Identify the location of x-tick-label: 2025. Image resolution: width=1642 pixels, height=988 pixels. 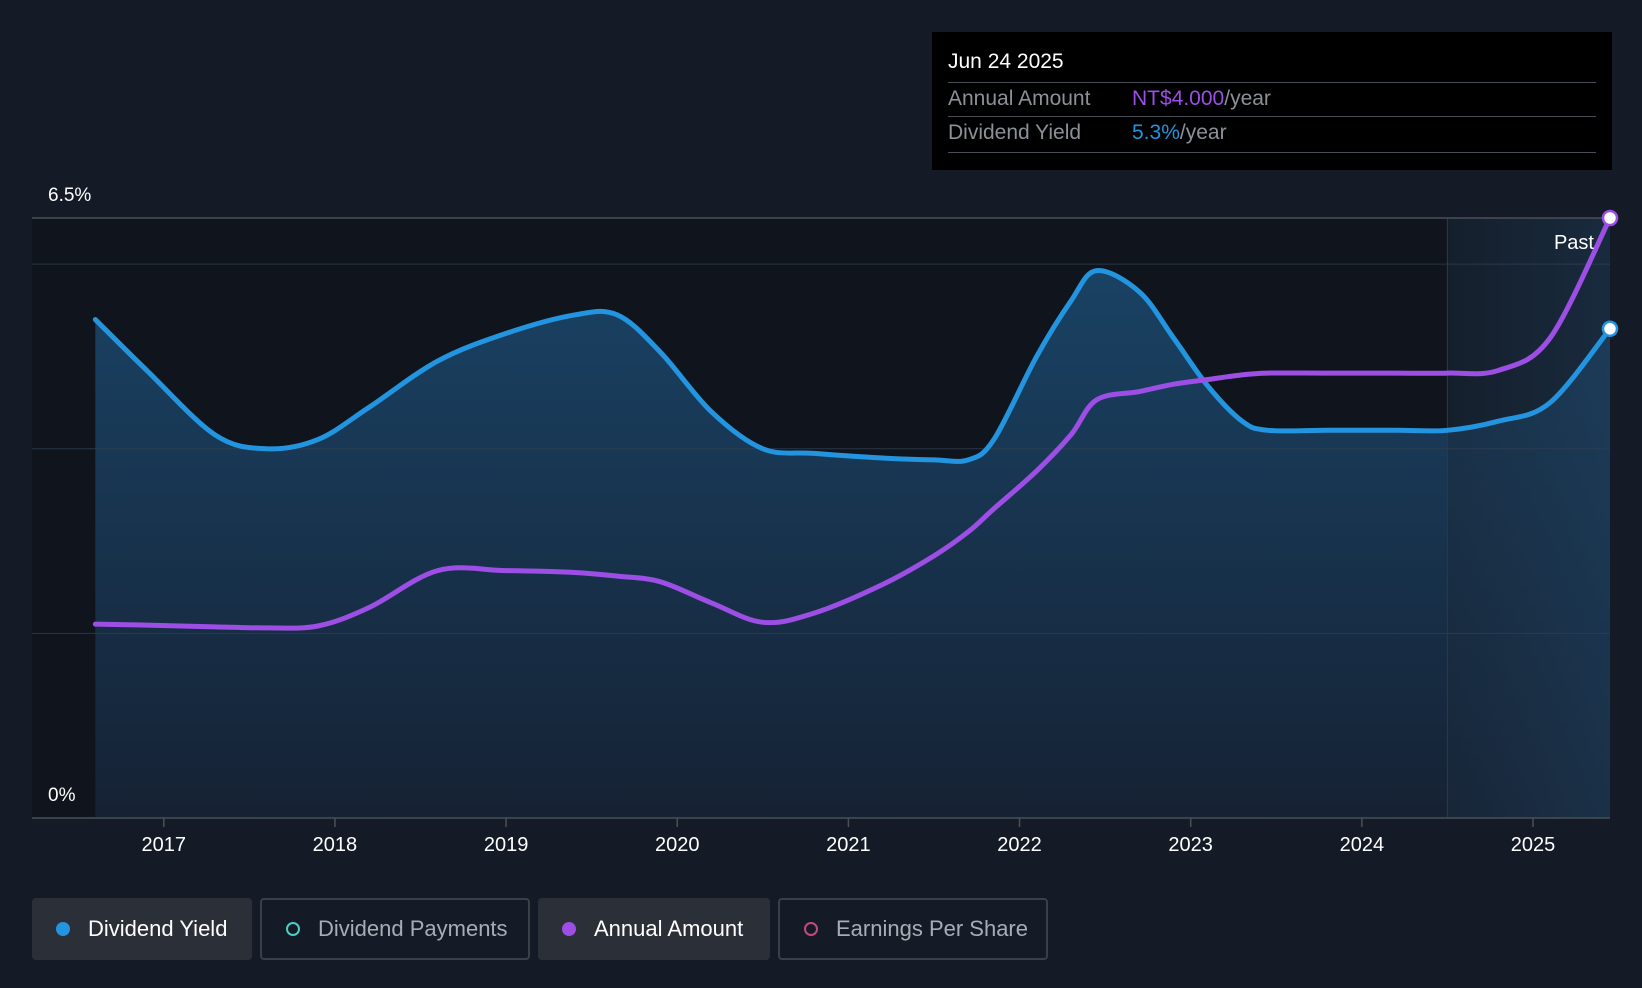
(1533, 845).